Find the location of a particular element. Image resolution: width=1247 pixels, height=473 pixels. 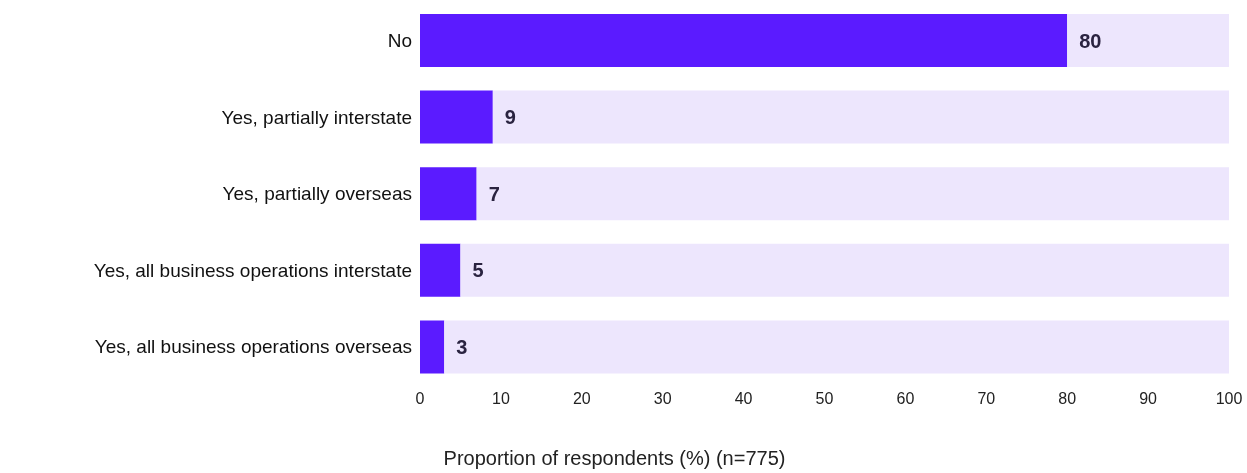

y-tick-label: Yes, partially interstate is located at coordinates (316, 117).